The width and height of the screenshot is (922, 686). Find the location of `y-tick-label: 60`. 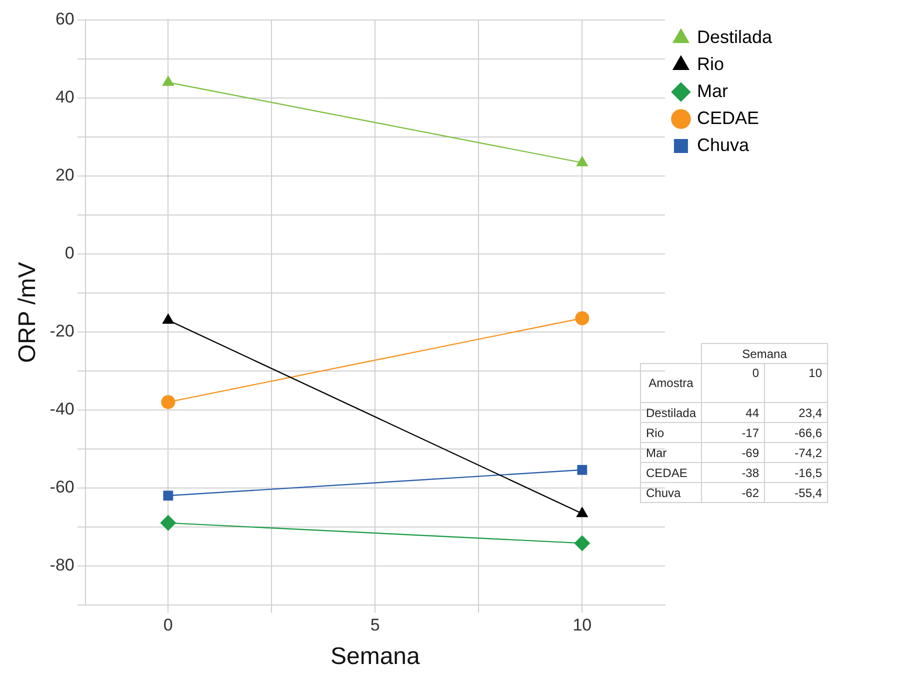

y-tick-label: 60 is located at coordinates (64, 19).